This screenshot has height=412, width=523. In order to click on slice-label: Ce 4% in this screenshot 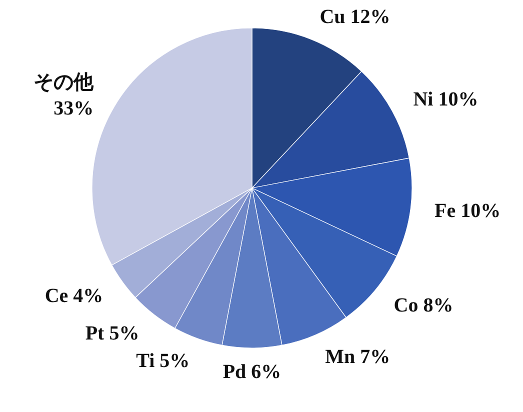, I will do `click(74, 296)`.